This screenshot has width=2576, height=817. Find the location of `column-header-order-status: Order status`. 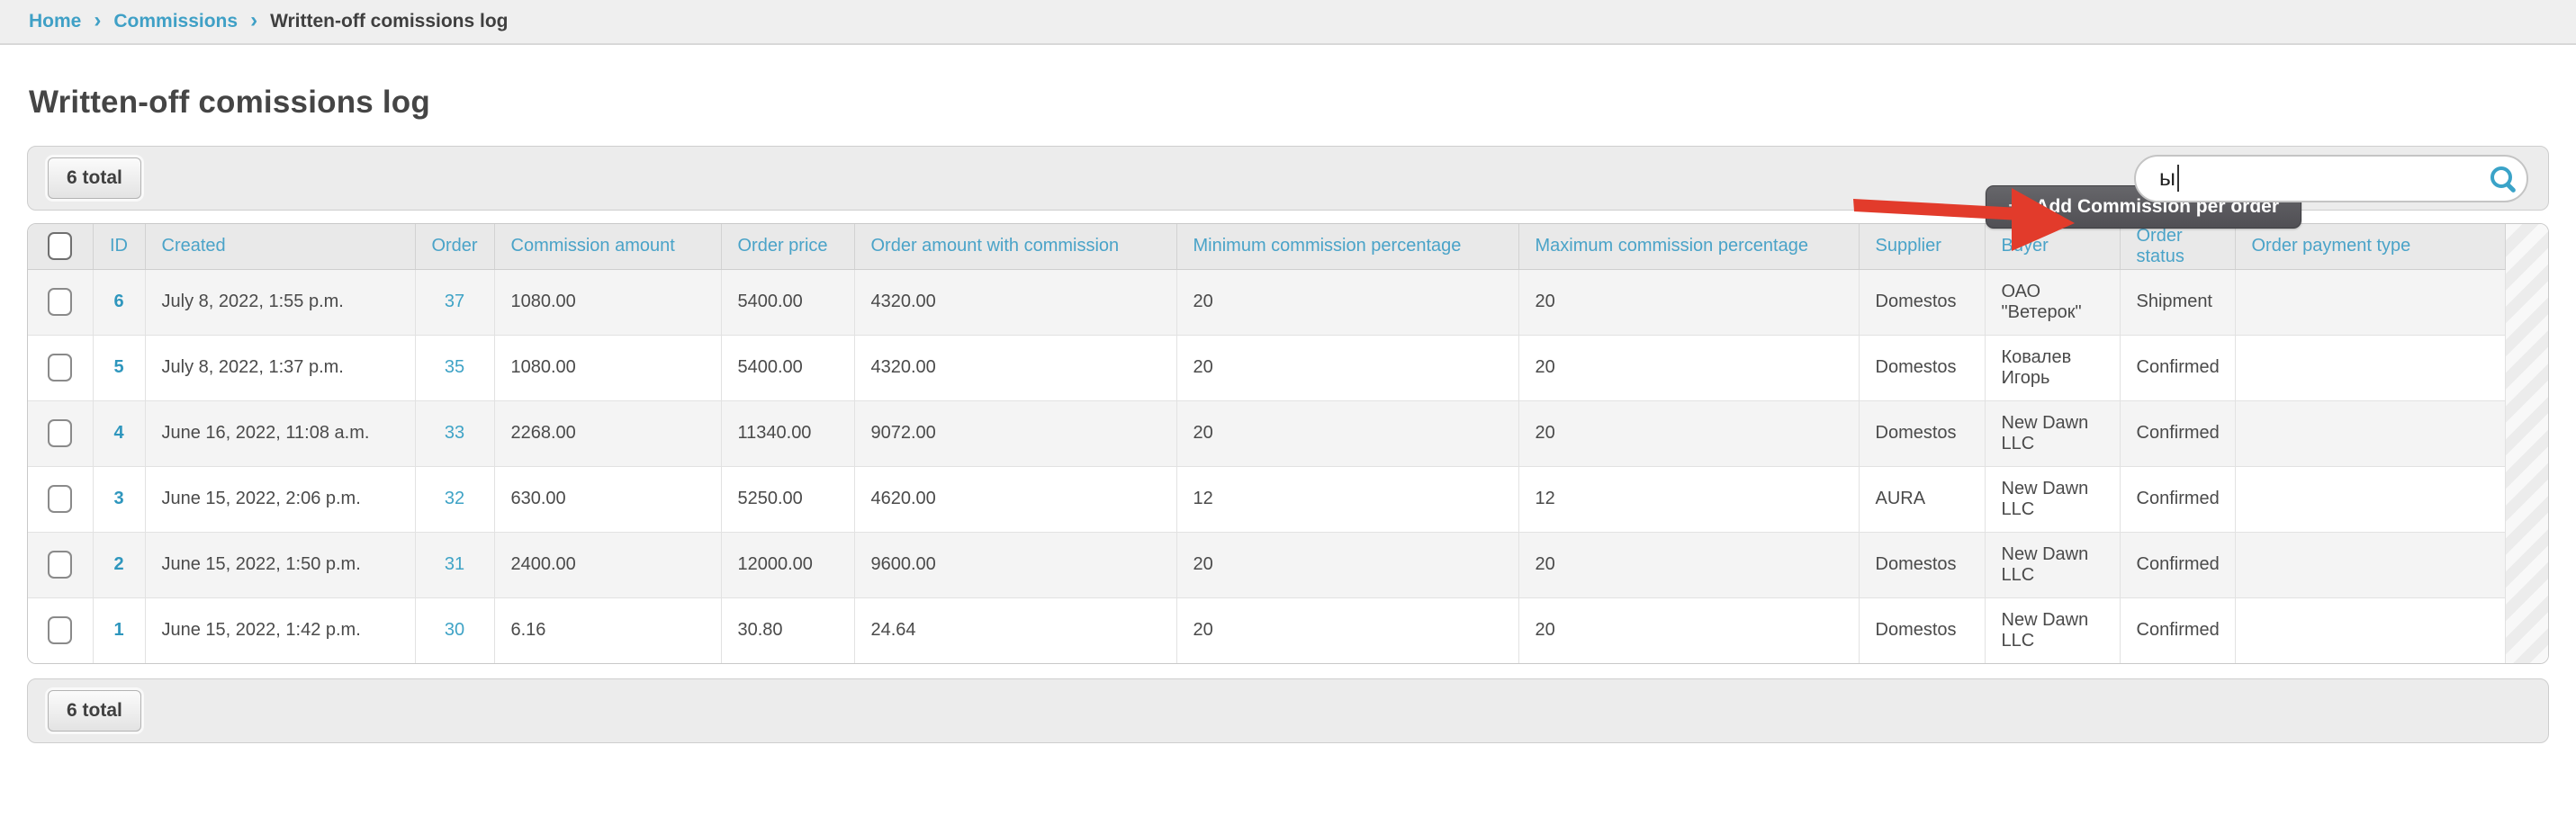

column-header-order-status: Order status is located at coordinates (2178, 247).